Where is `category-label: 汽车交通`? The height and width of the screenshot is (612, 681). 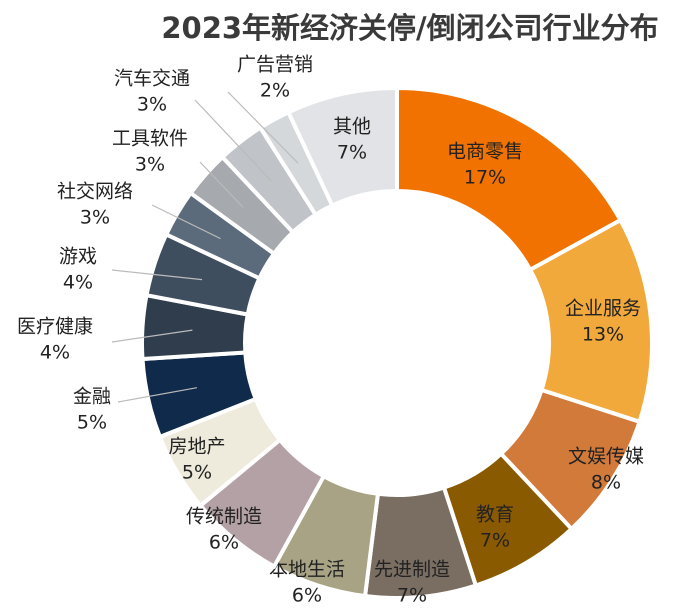
category-label: 汽车交通 is located at coordinates (152, 79).